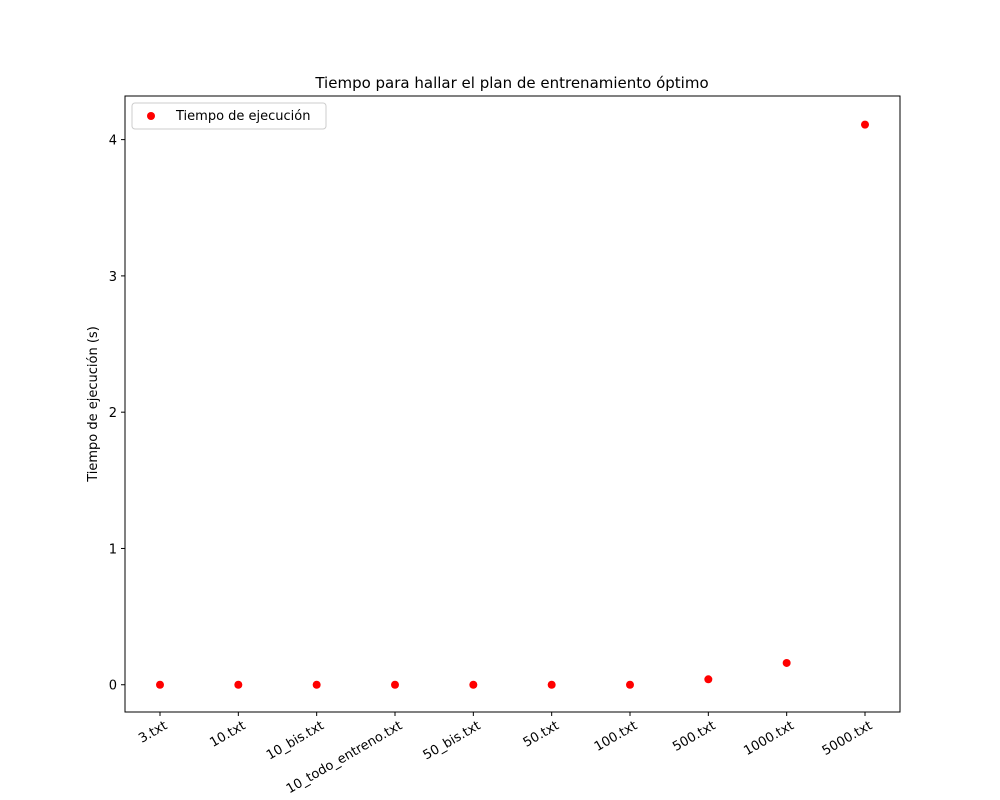  I want to click on legend: Tiempo de ejecución, so click(229, 116).